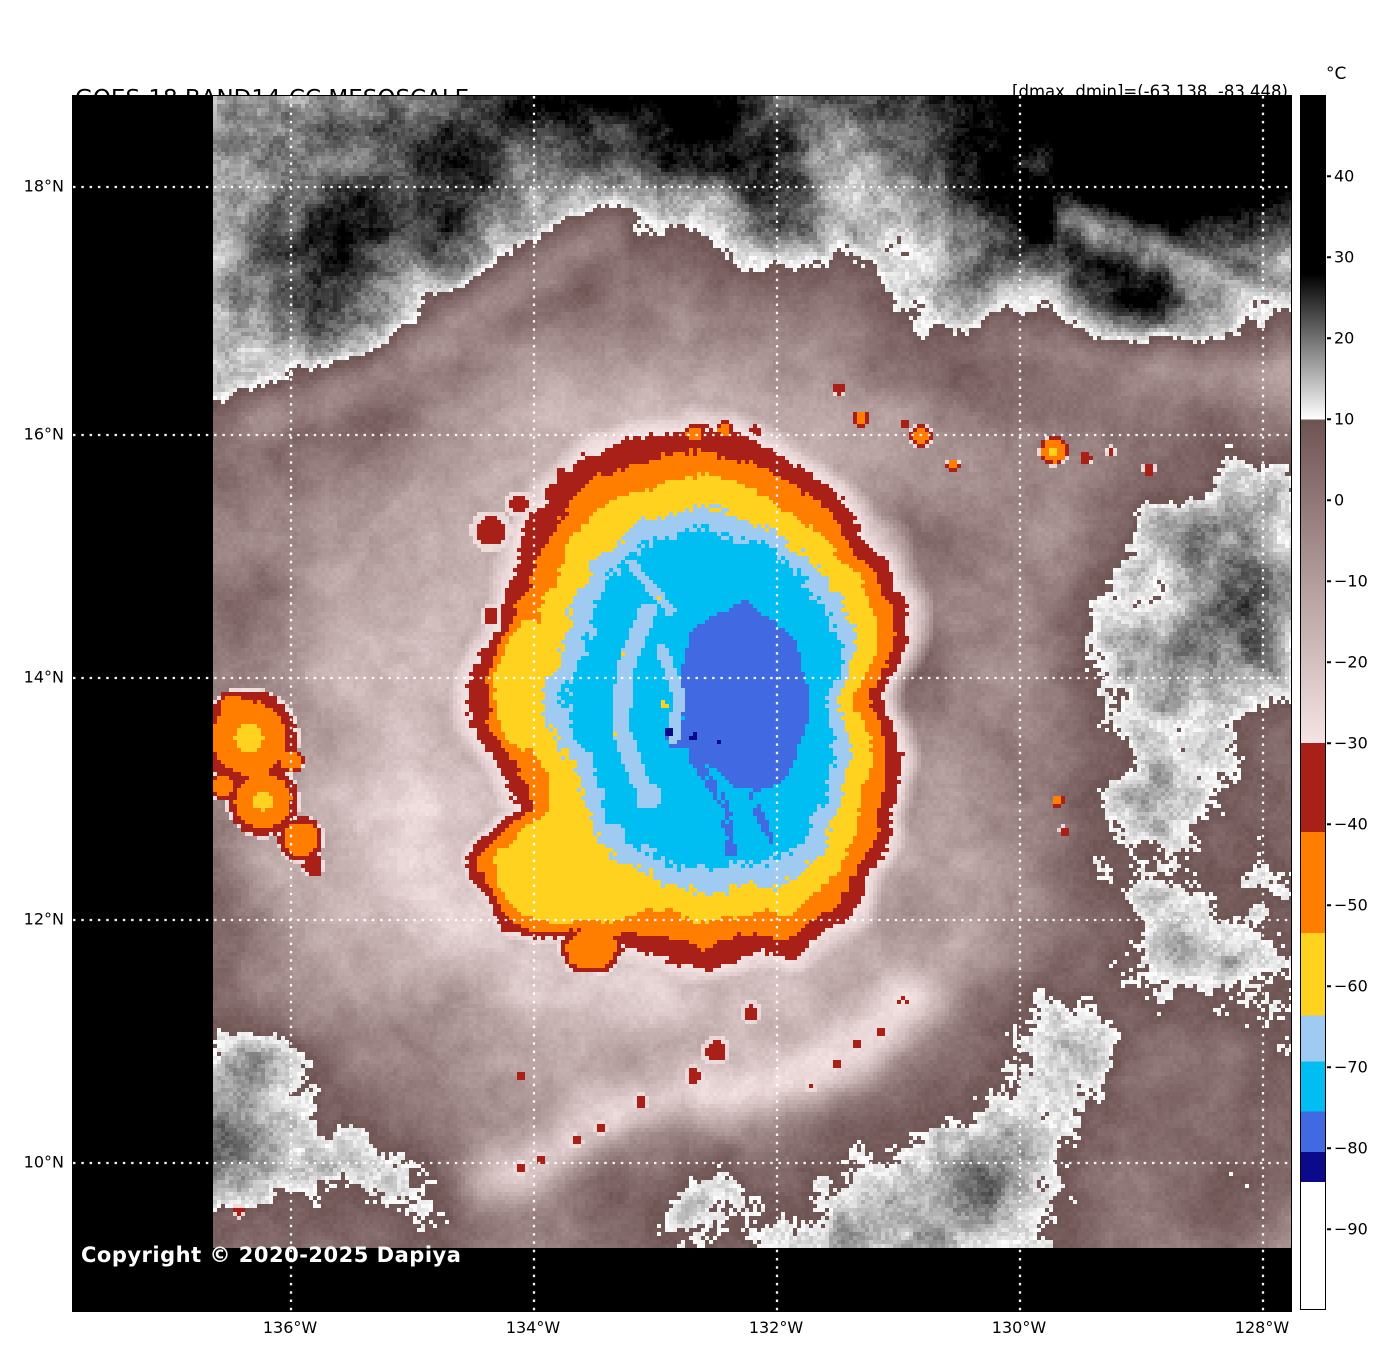  I want to click on colorbar-tick--50: −50, so click(1351, 905).